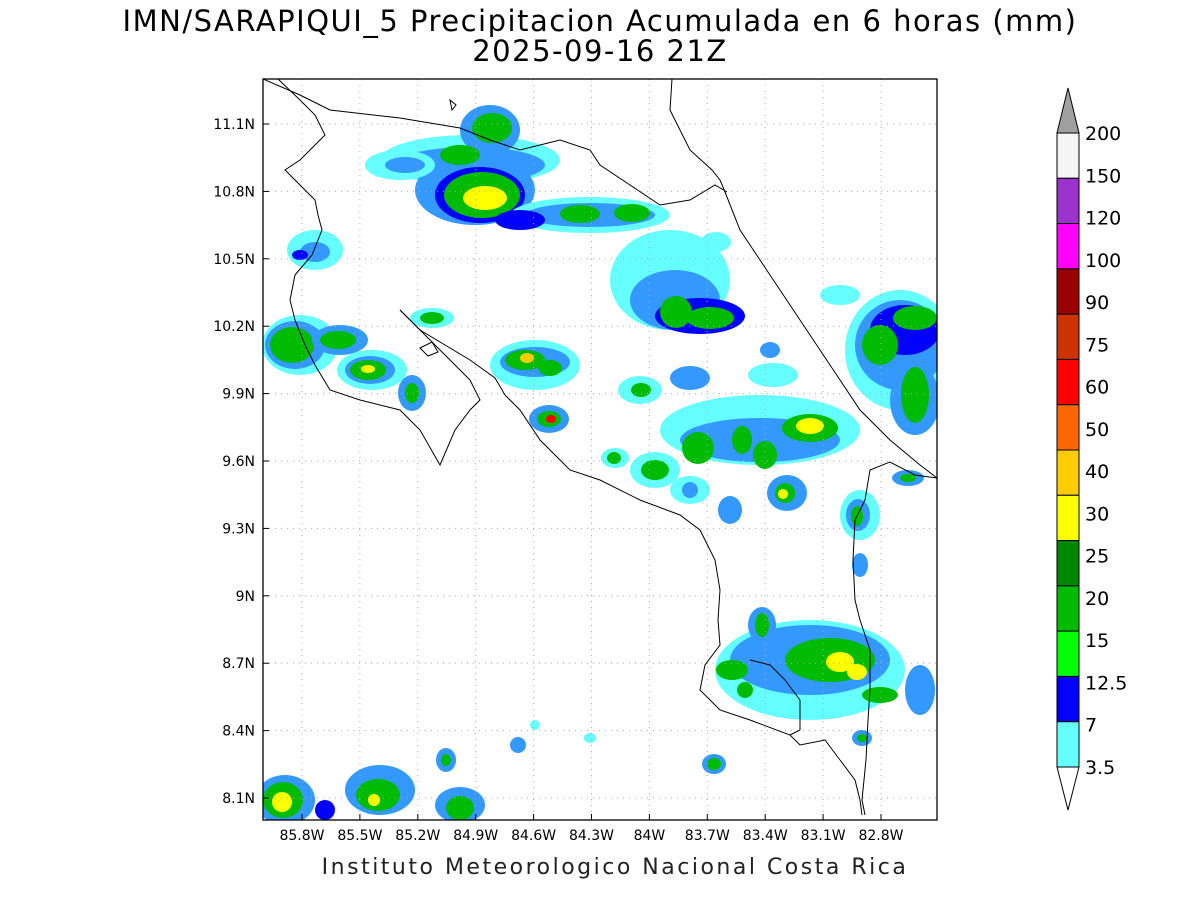 The image size is (1200, 900). What do you see at coordinates (880, 836) in the screenshot?
I see `x-tick-label: 82.8W` at bounding box center [880, 836].